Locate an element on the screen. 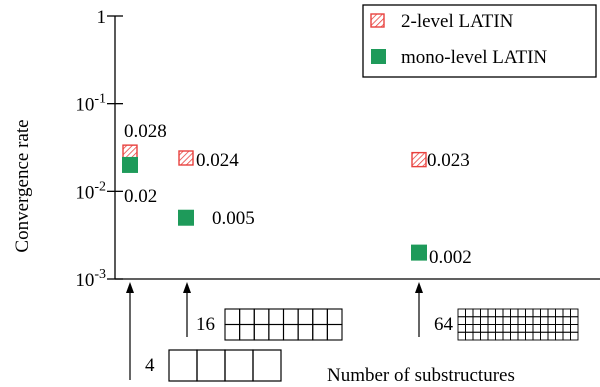 Image resolution: width=600 pixels, height=387 pixels. y-axis-label: Convergence rate is located at coordinates (22, 185).